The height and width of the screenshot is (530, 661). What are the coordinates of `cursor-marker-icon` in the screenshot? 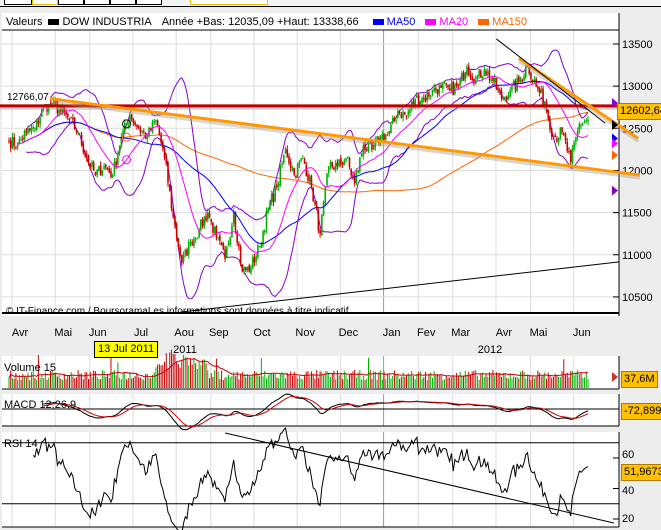 It's located at (127, 124).